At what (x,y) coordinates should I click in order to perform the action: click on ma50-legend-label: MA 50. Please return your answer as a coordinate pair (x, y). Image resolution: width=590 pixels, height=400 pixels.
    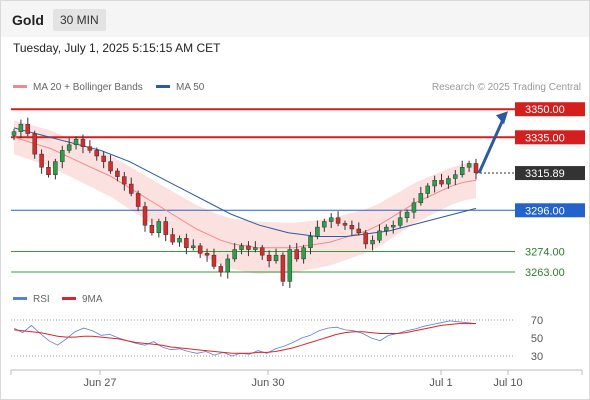
    Looking at the image, I should click on (190, 87).